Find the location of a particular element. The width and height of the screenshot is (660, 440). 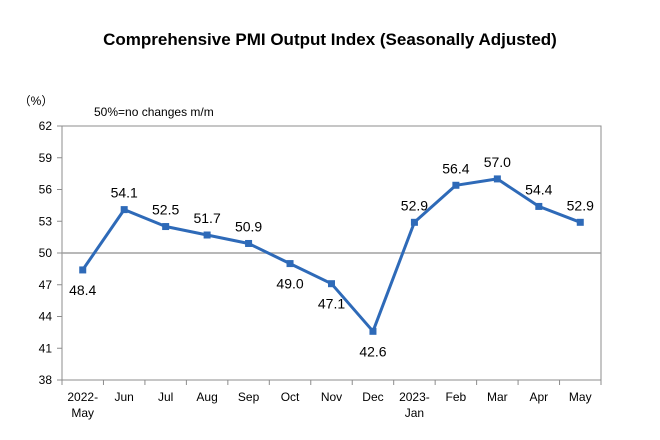

x-tick-label-line: Jan is located at coordinates (414, 413).